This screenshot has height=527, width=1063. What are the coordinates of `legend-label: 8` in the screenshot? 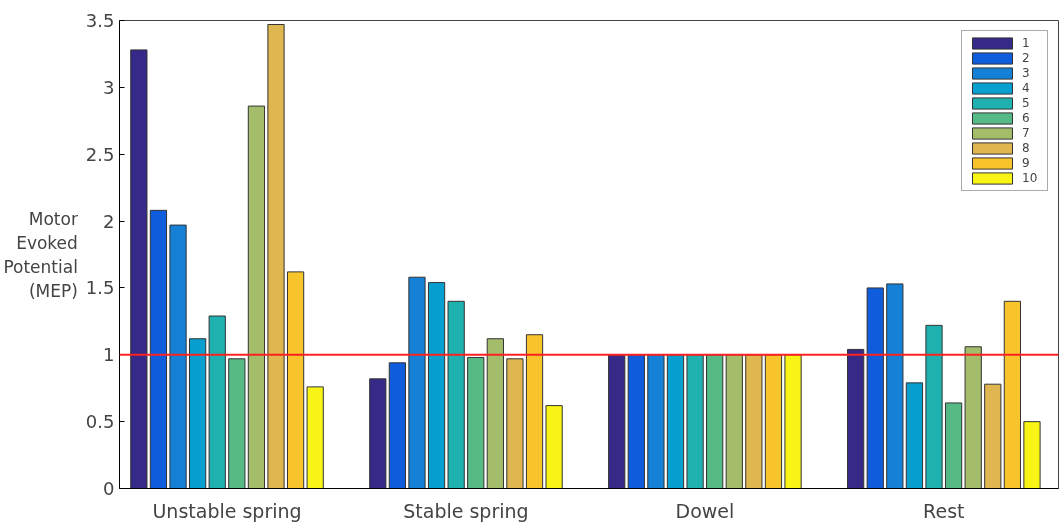 It's located at (1026, 148).